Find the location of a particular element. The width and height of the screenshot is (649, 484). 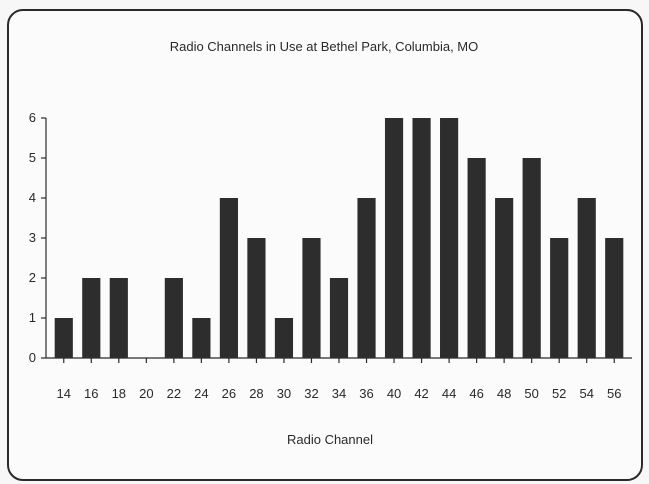

x-tick-label: 16 is located at coordinates (91, 393).